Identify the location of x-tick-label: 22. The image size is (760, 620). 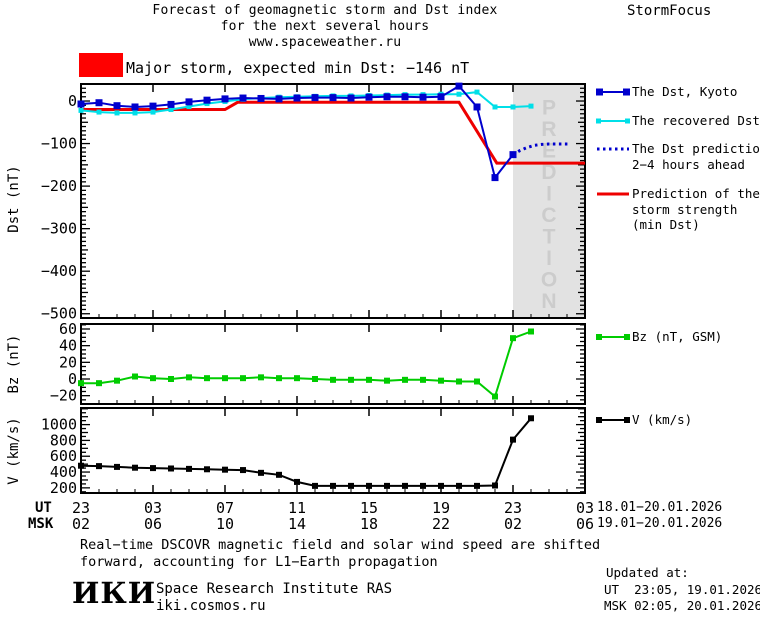
(441, 524).